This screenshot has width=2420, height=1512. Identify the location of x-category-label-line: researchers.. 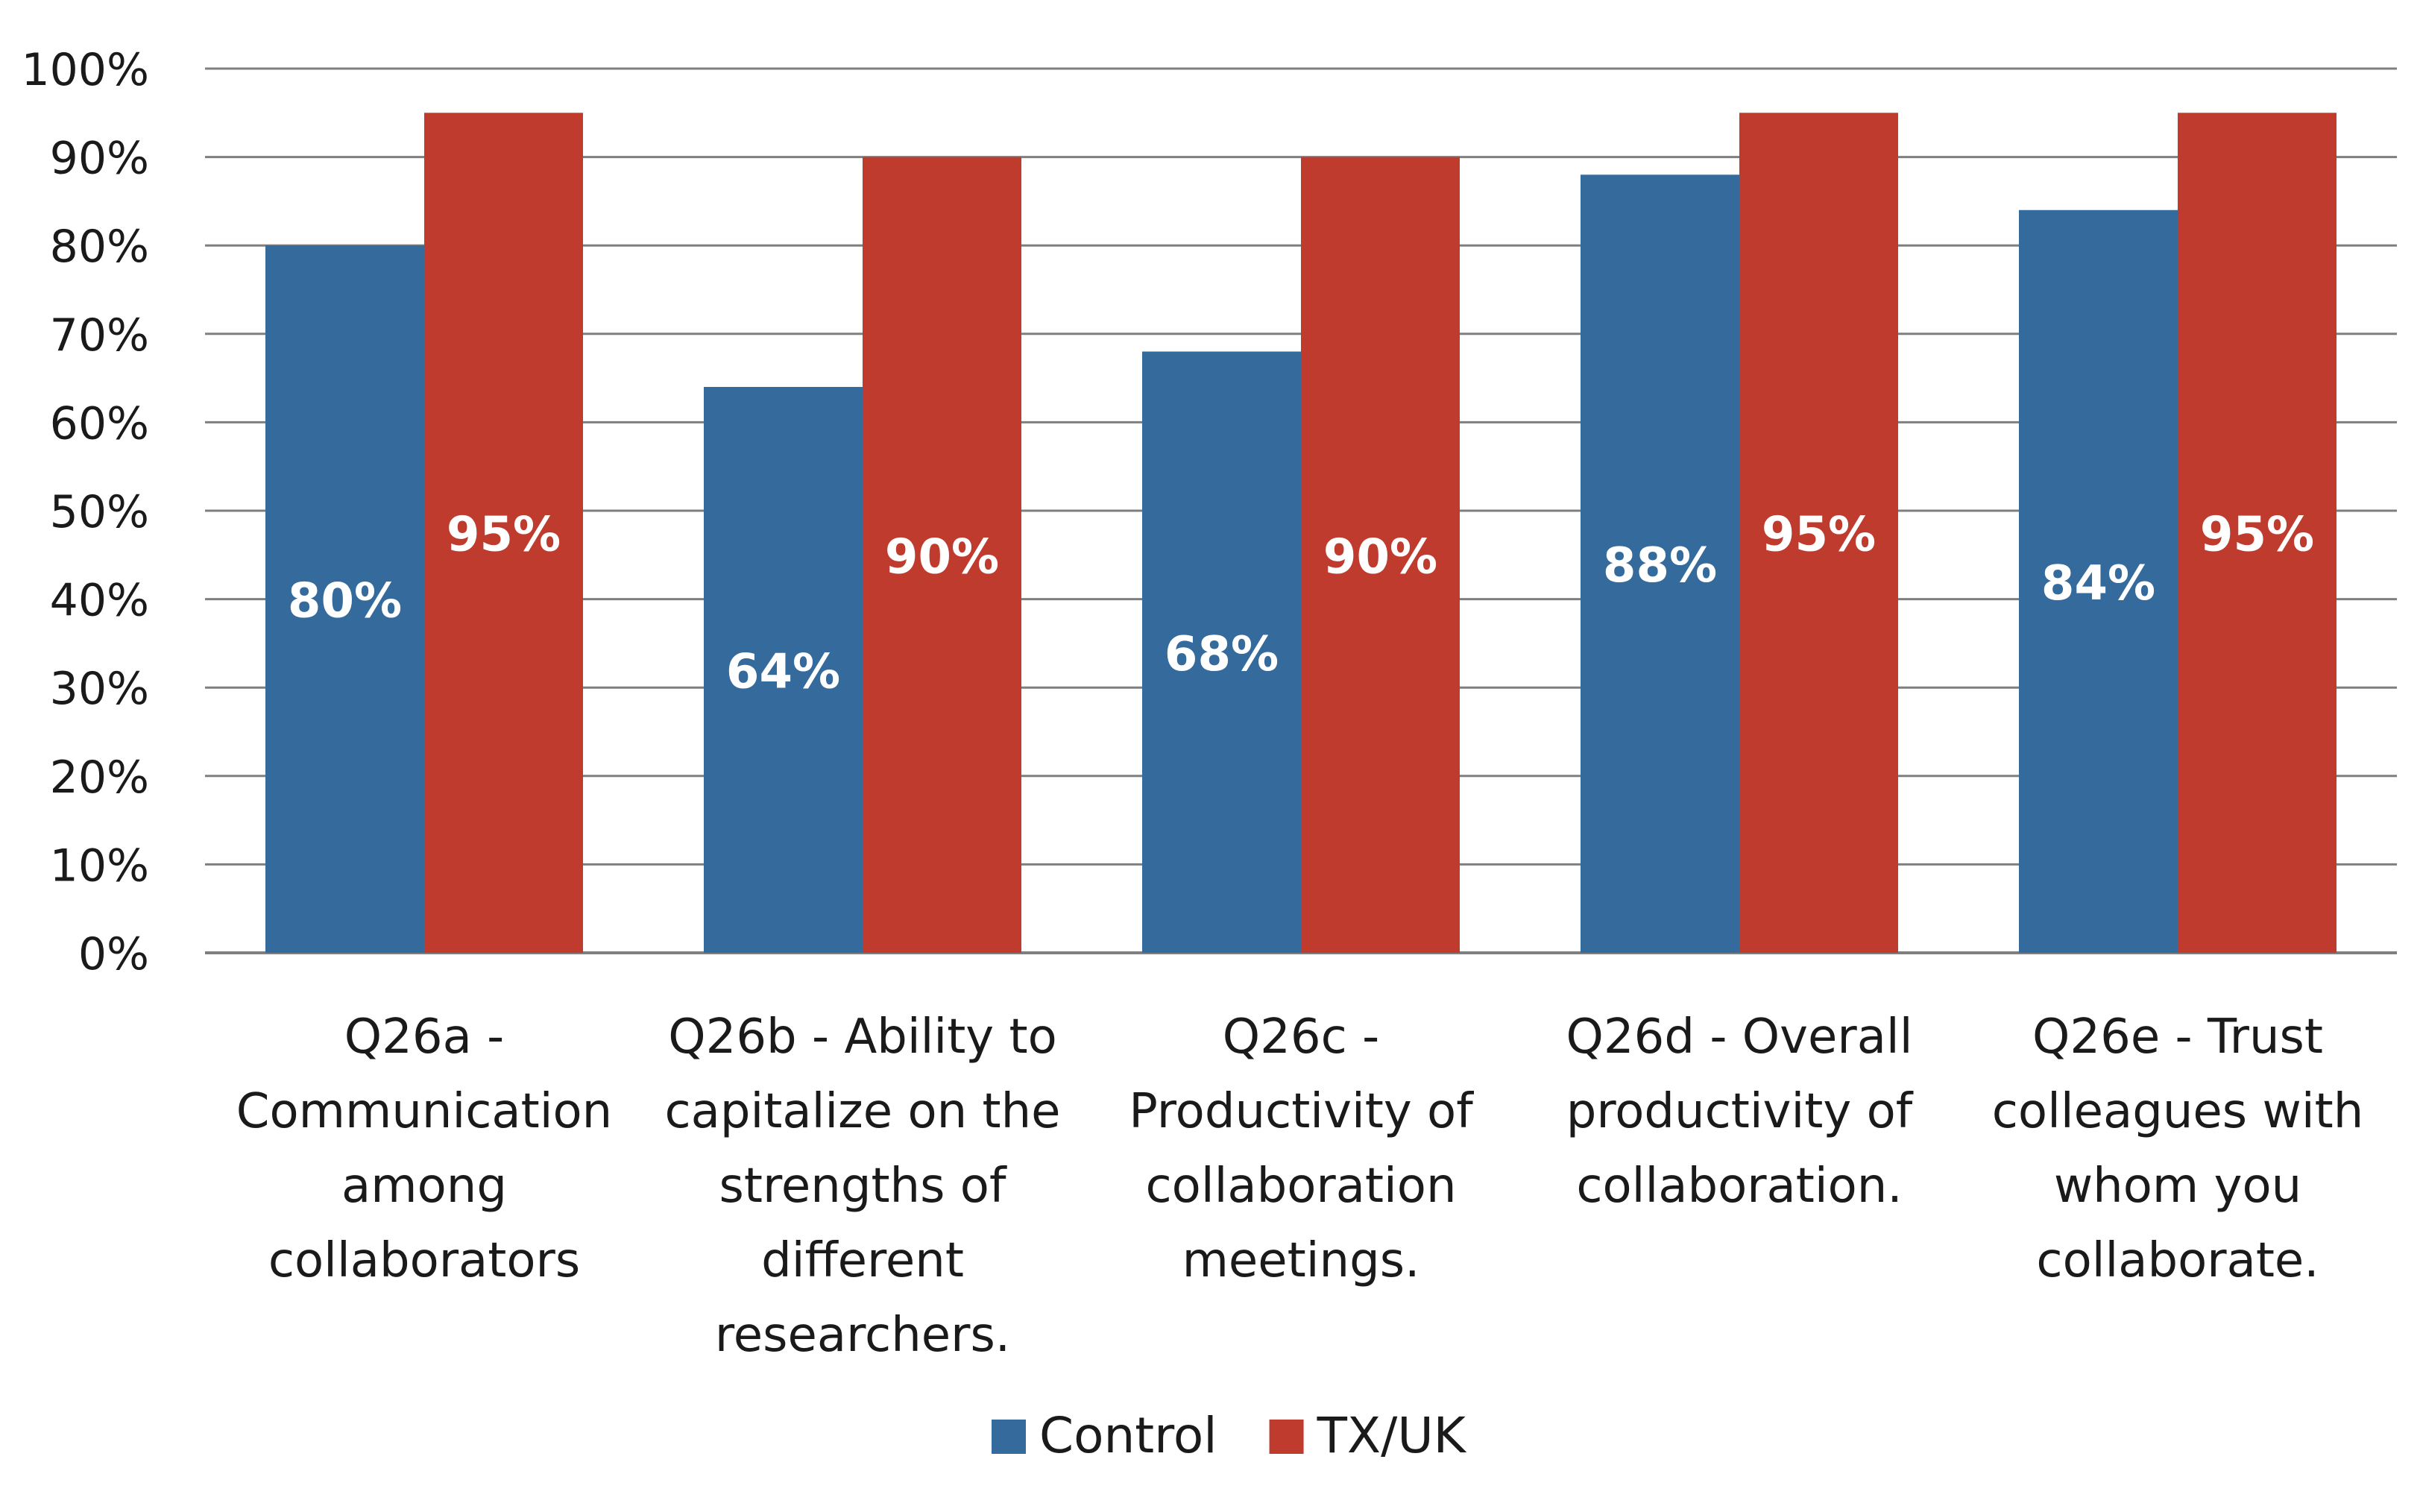
(862, 1335).